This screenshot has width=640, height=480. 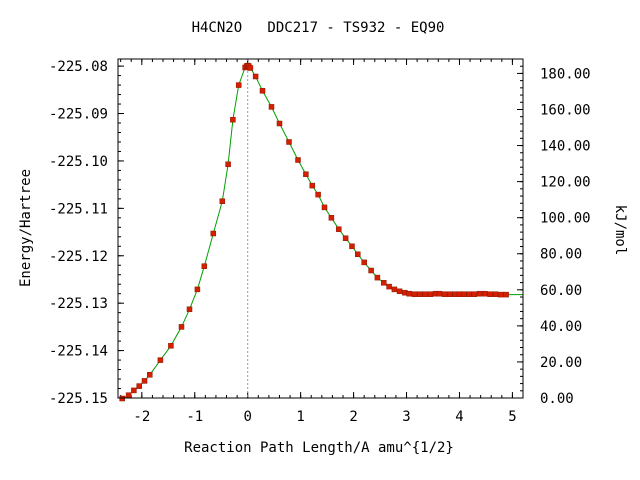 What do you see at coordinates (26, 228) in the screenshot?
I see `y-axis-label: Energy/Hartree` at bounding box center [26, 228].